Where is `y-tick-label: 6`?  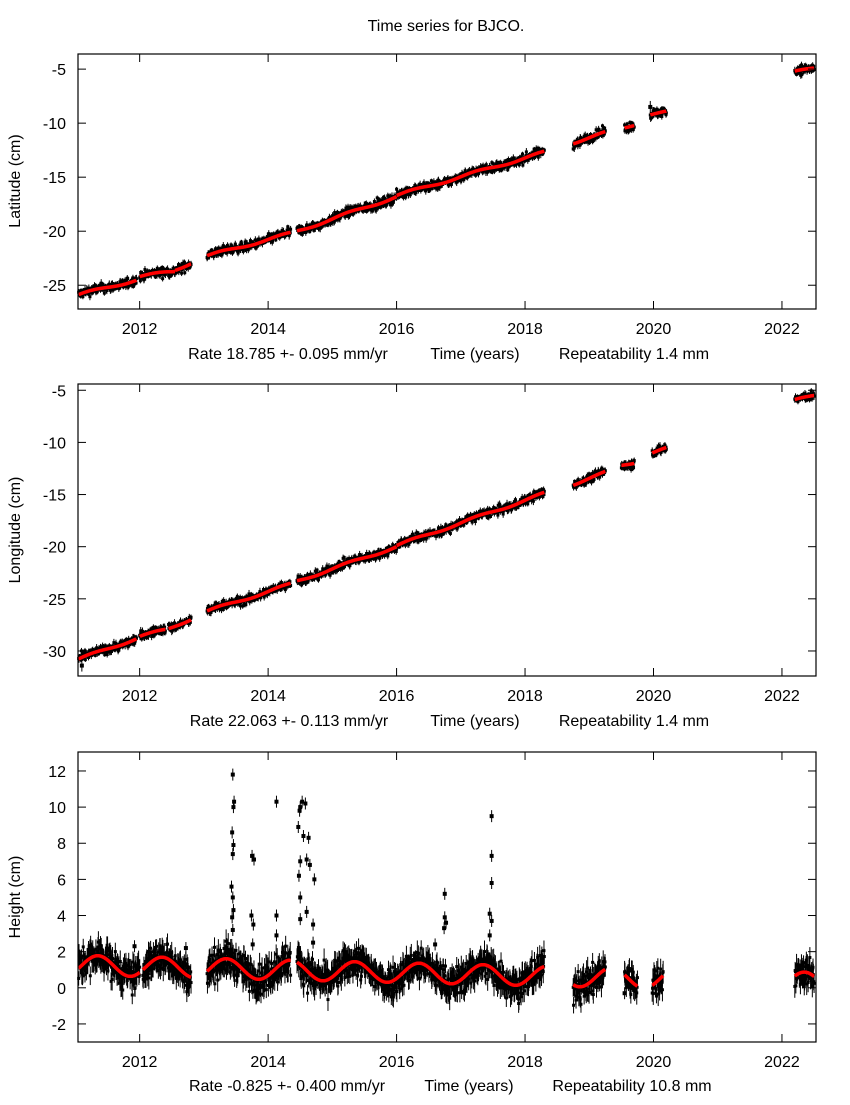 y-tick-label: 6 is located at coordinates (61, 880).